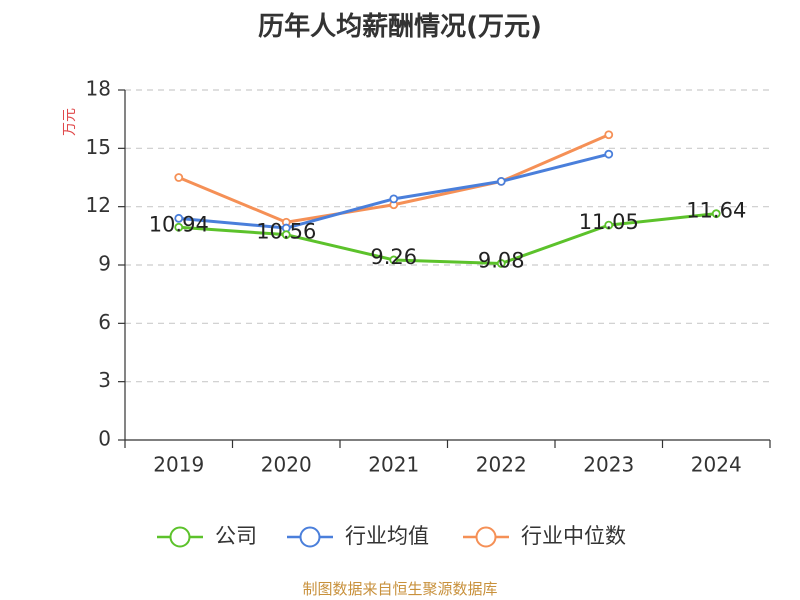 The image size is (800, 600). What do you see at coordinates (104, 380) in the screenshot?
I see `y-tick-label: 3` at bounding box center [104, 380].